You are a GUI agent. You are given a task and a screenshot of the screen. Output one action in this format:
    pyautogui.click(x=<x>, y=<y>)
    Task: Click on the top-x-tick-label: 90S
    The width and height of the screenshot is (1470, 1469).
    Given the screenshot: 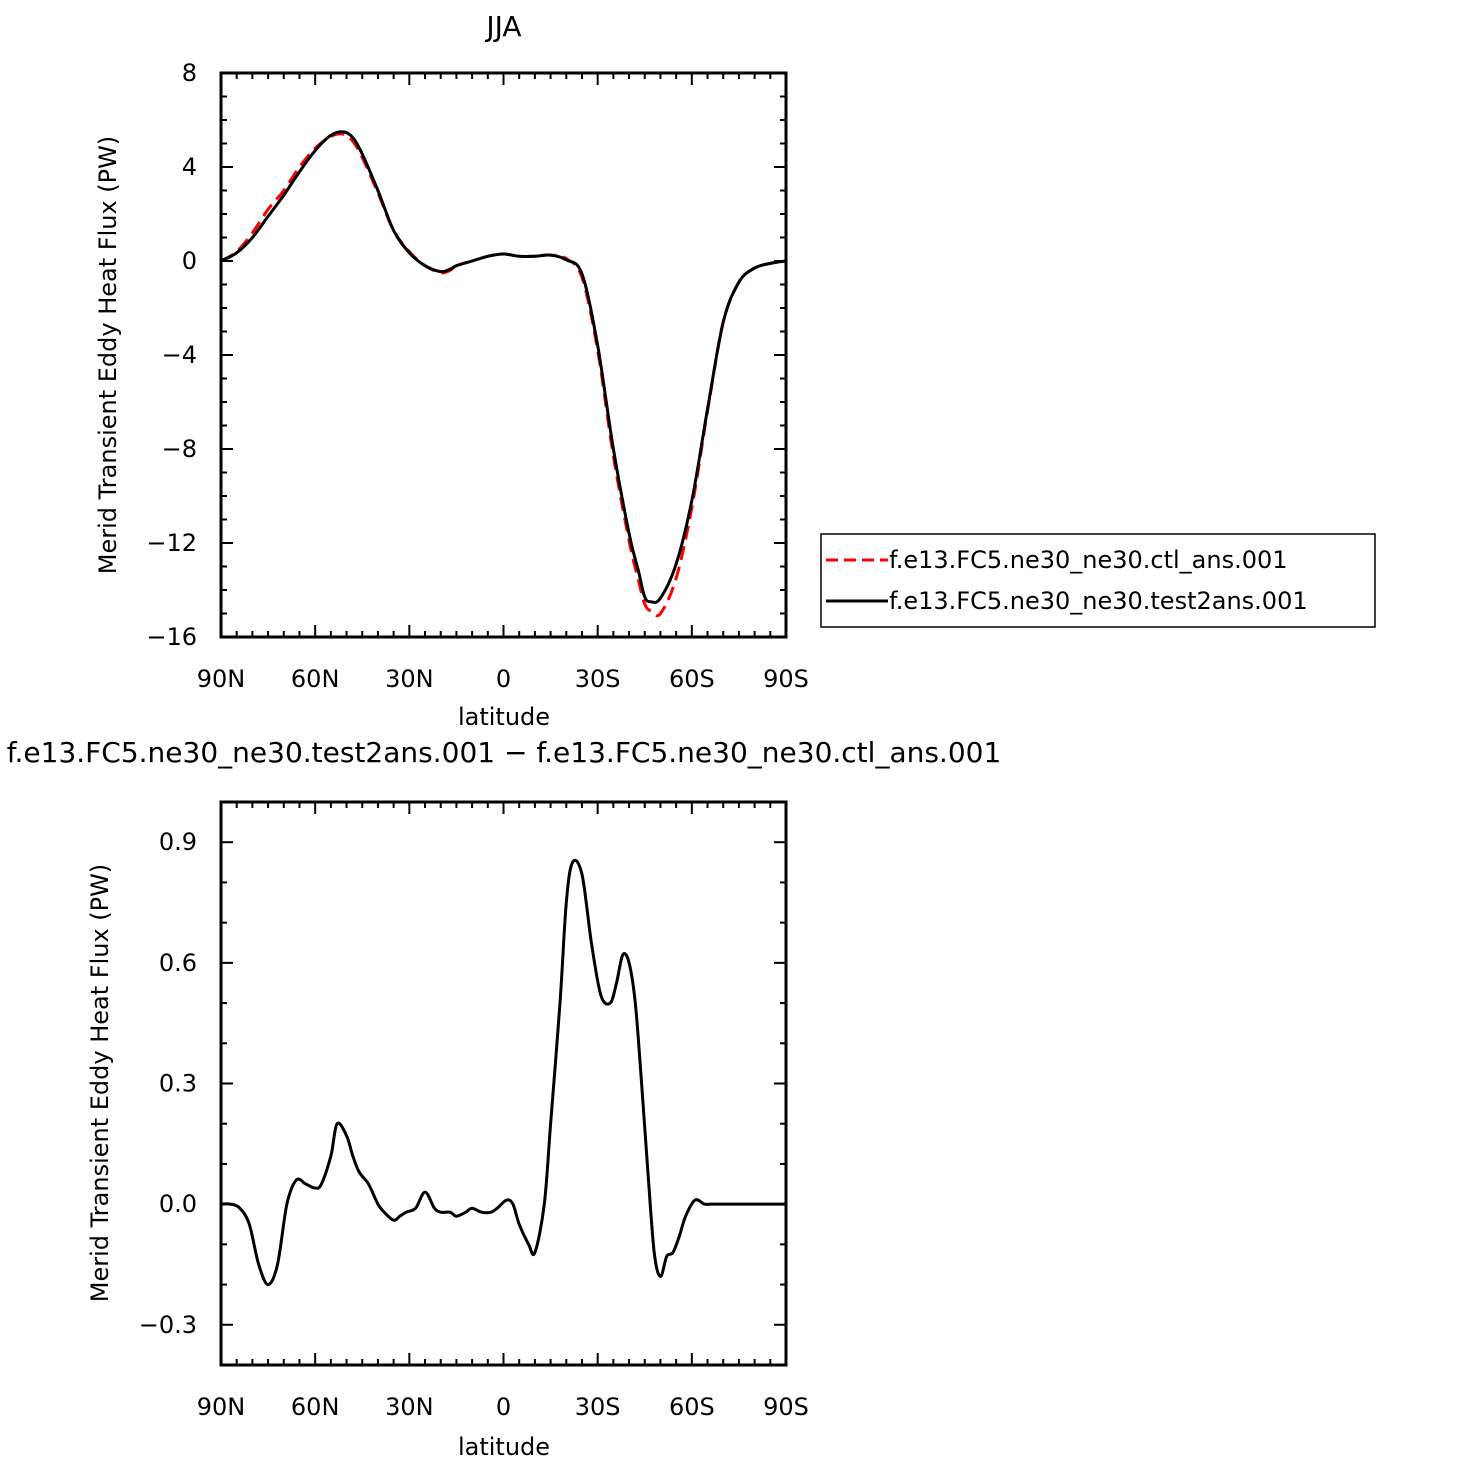 What is the action you would take?
    pyautogui.click(x=786, y=679)
    